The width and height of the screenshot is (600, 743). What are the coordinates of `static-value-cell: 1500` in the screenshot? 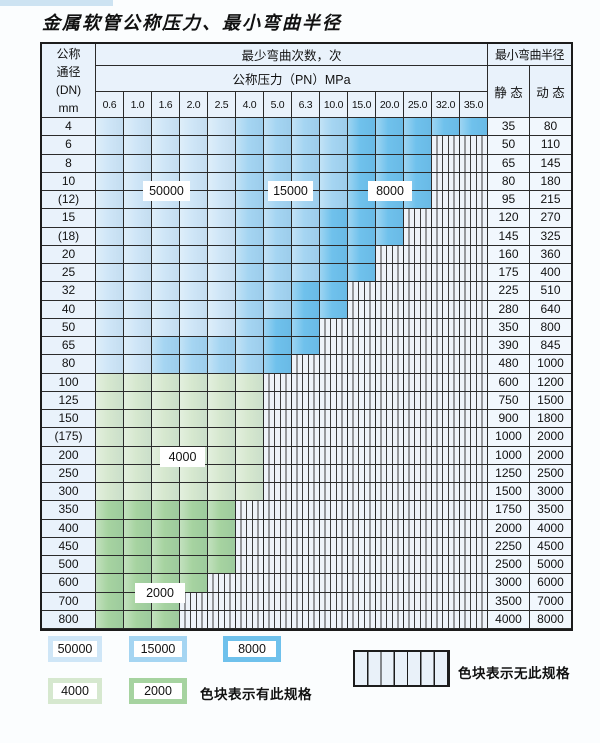 It's located at (509, 492).